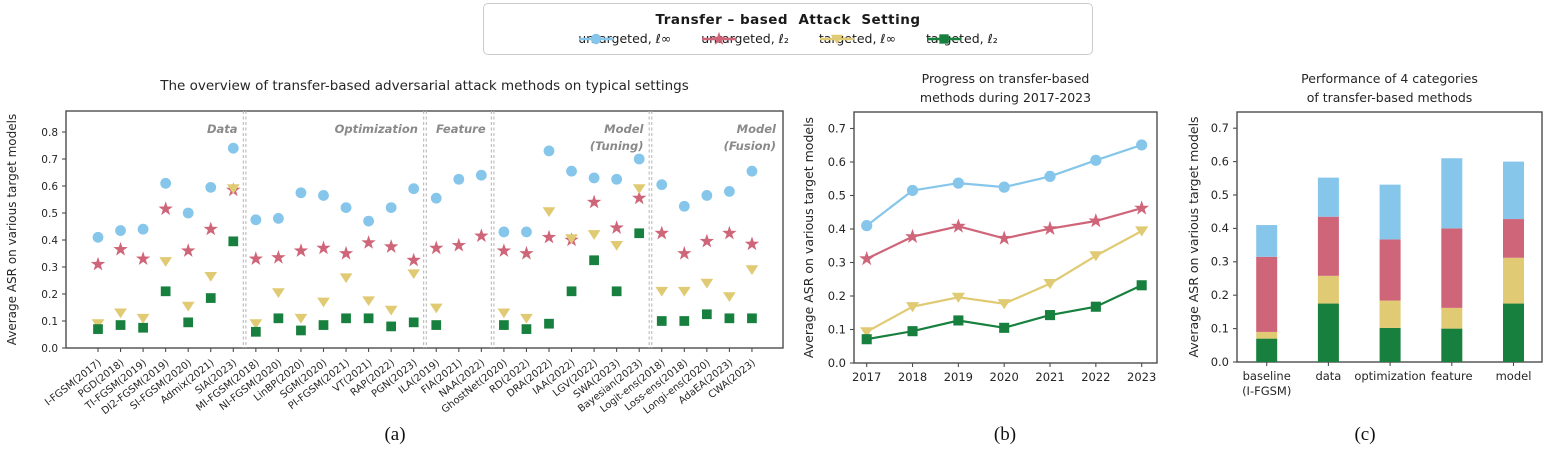  What do you see at coordinates (857, 38) in the screenshot?
I see `legend-entry-2: targeted, ℓ∞` at bounding box center [857, 38].